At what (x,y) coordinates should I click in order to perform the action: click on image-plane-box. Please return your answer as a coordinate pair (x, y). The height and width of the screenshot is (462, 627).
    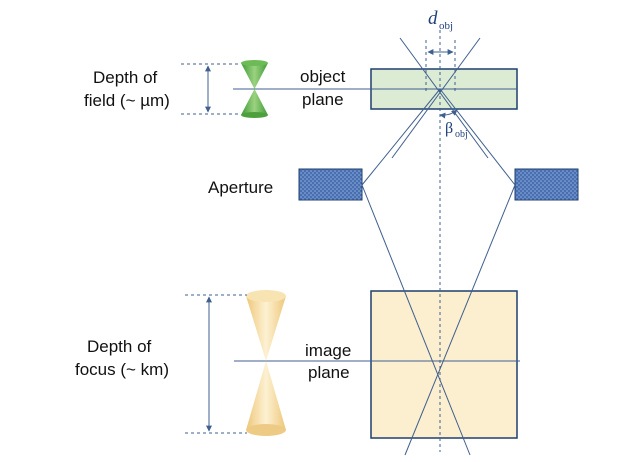
    Looking at the image, I should click on (444, 364).